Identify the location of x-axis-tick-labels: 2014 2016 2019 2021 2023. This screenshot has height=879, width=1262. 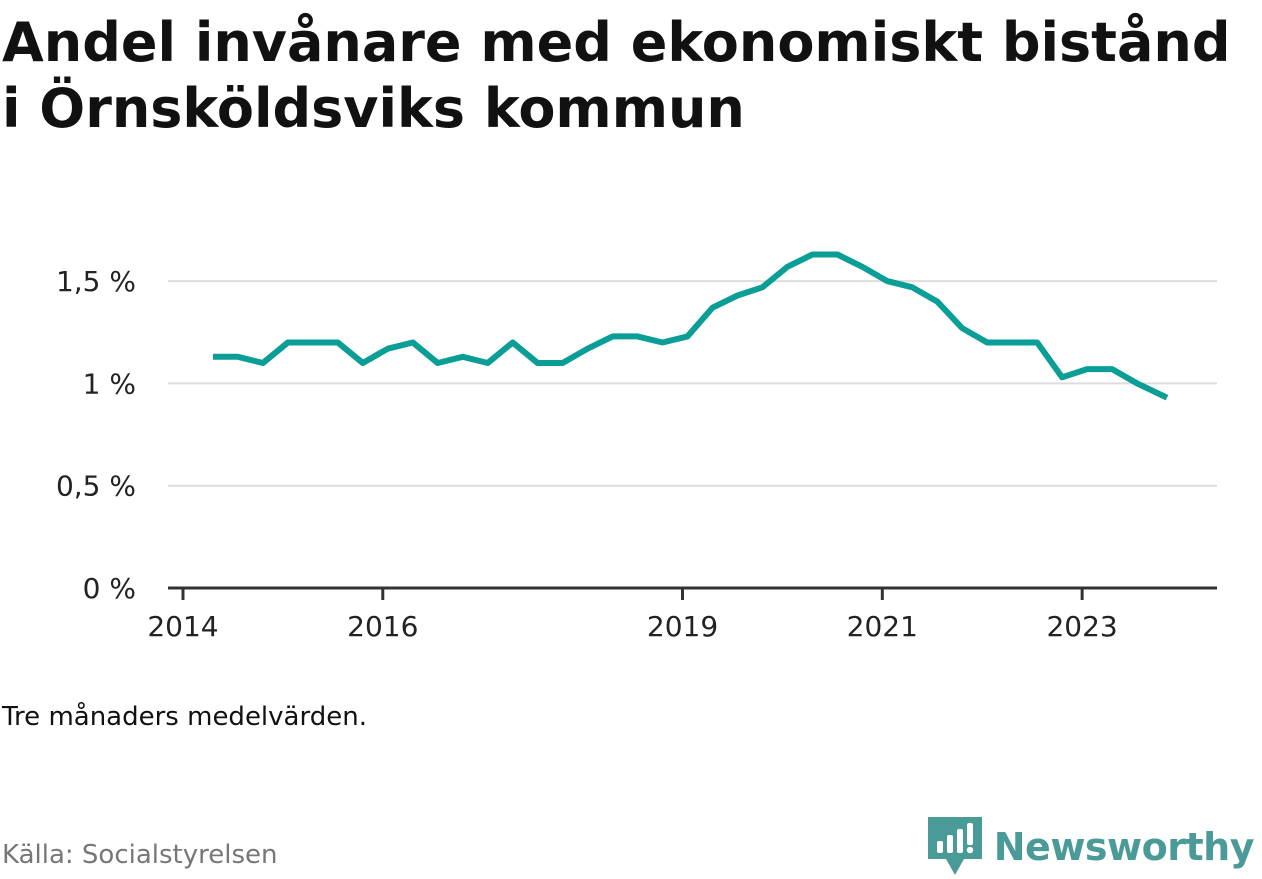
(632, 626).